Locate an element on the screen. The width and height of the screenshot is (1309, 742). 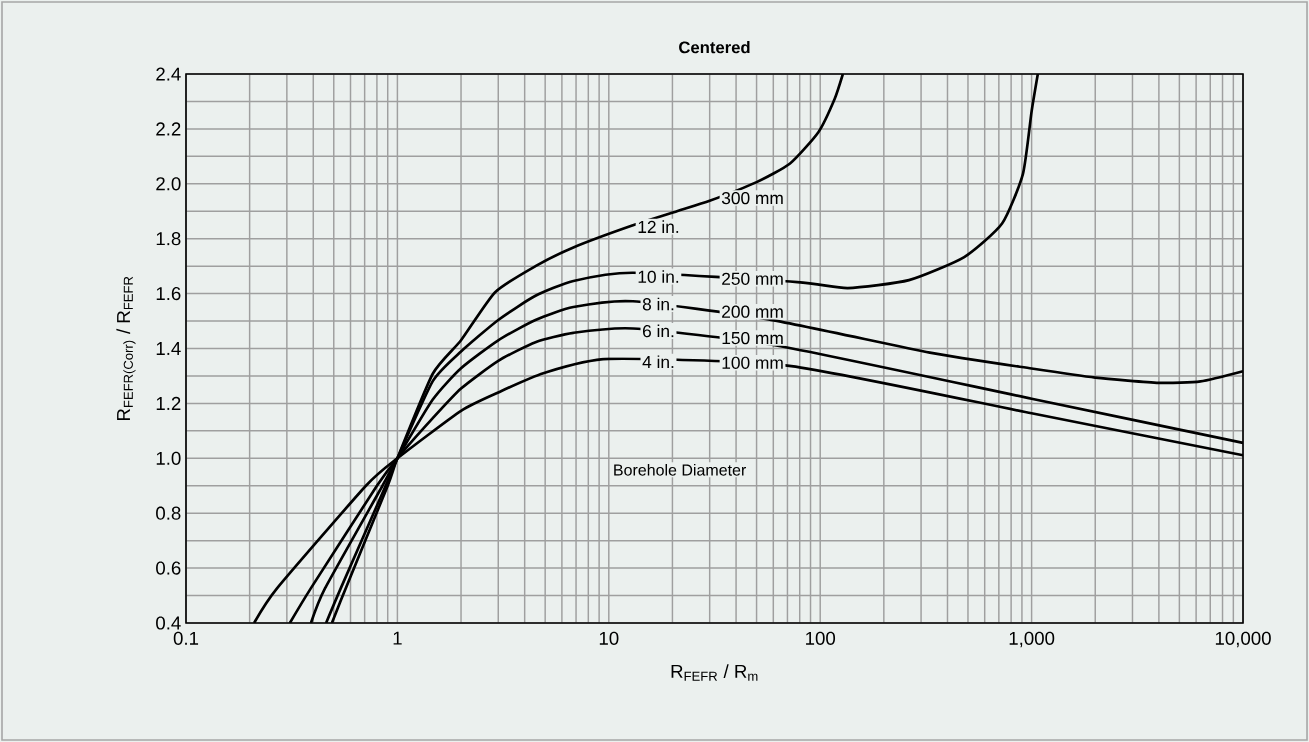
x-tick-label: 10,000 is located at coordinates (1243, 639).